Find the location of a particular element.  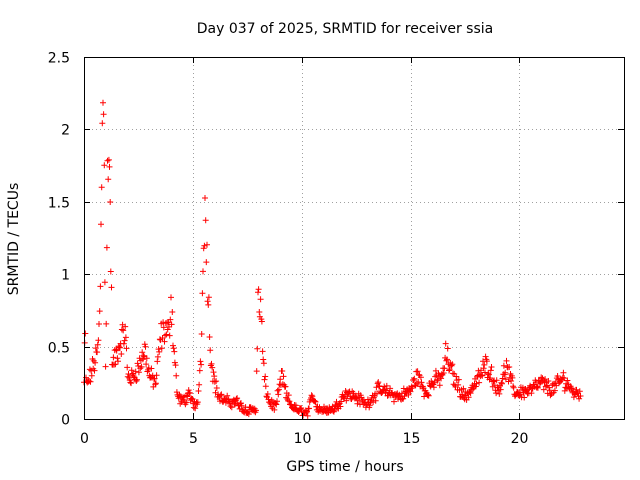

y-tick-label: 1.5 is located at coordinates (59, 204).